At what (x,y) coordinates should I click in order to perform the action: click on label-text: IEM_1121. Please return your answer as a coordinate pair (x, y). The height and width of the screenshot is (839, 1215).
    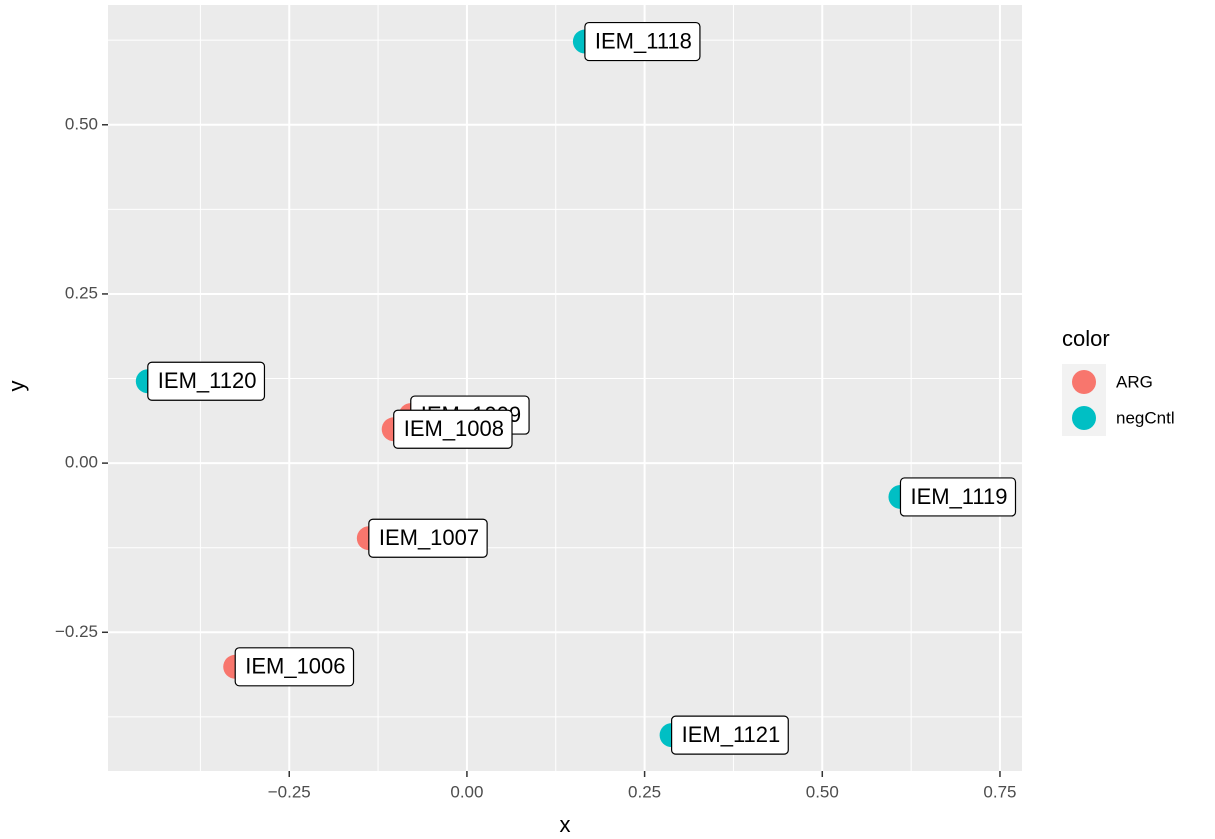
    Looking at the image, I should click on (731, 734).